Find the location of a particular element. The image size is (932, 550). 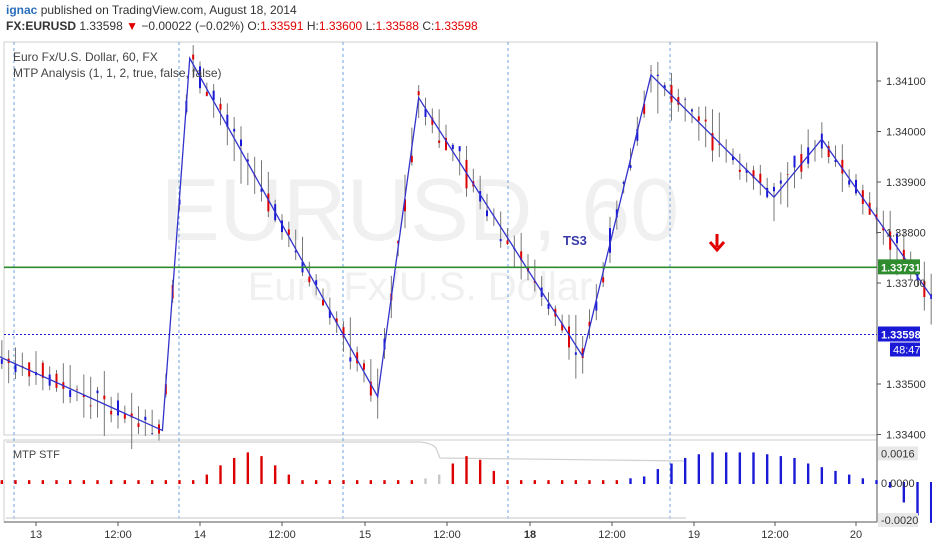

price-tick-label: 1.33800 is located at coordinates (906, 234).